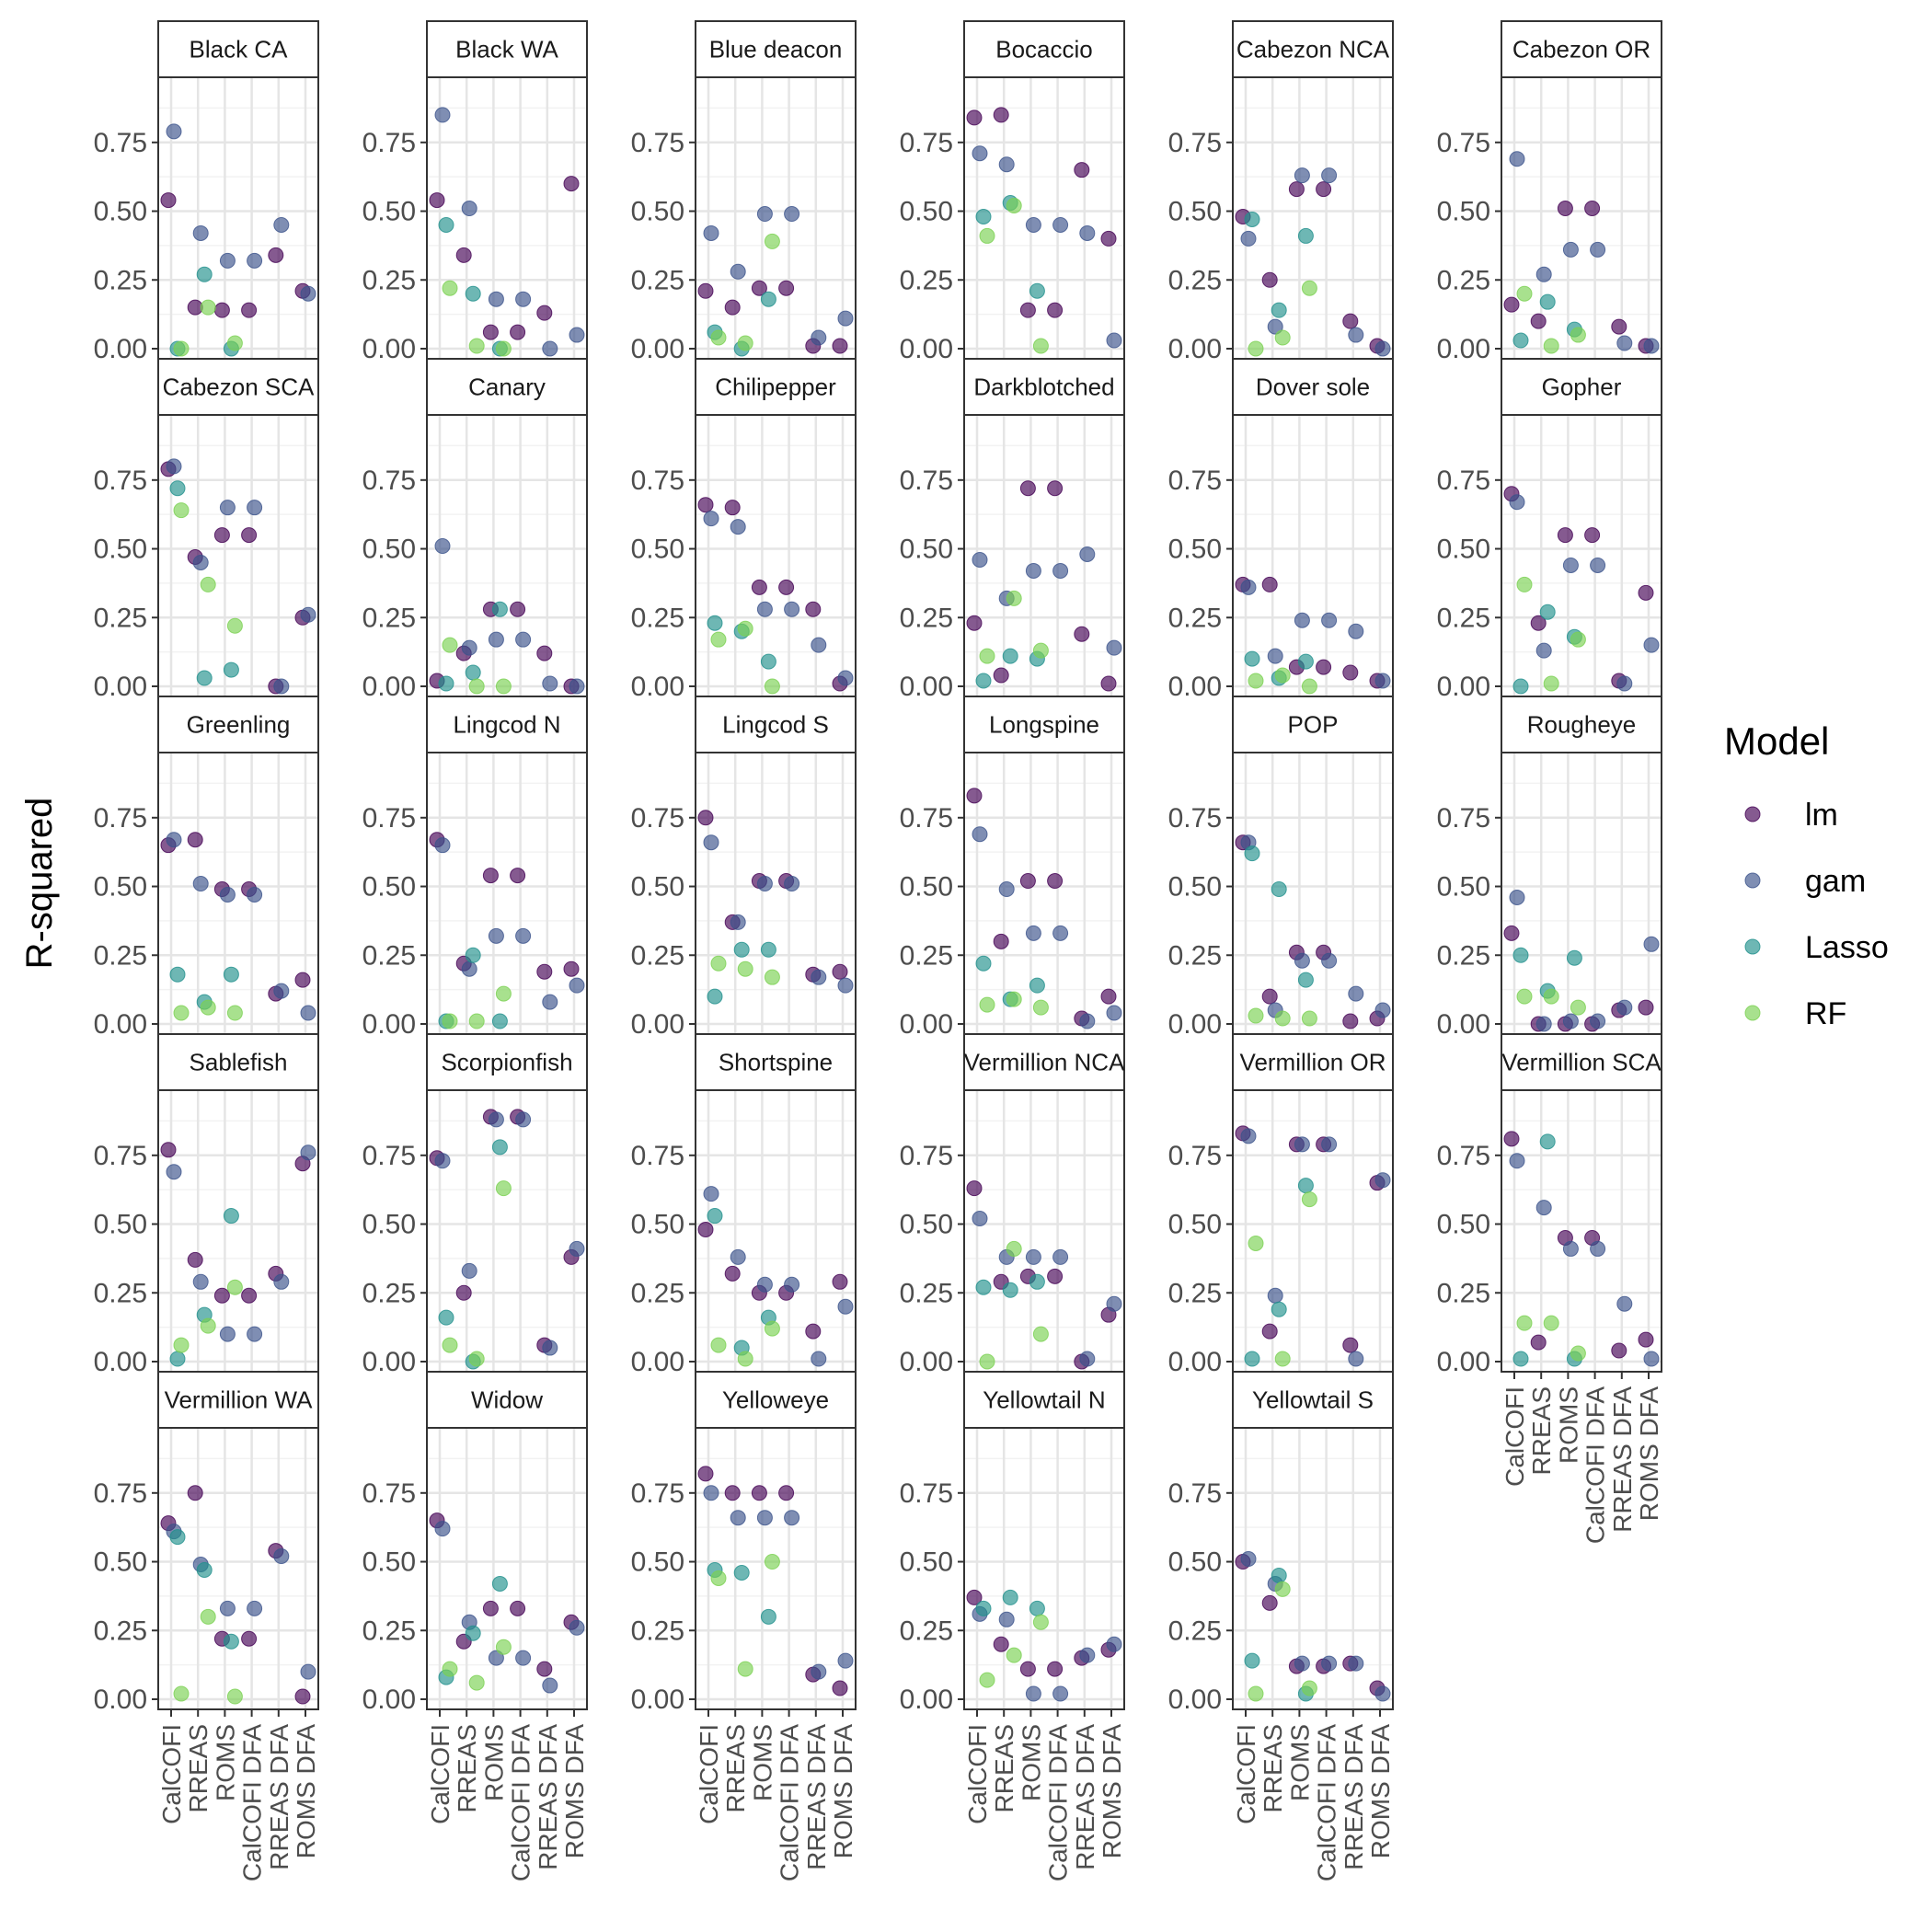  I want to click on panel-title: Widow, so click(507, 1400).